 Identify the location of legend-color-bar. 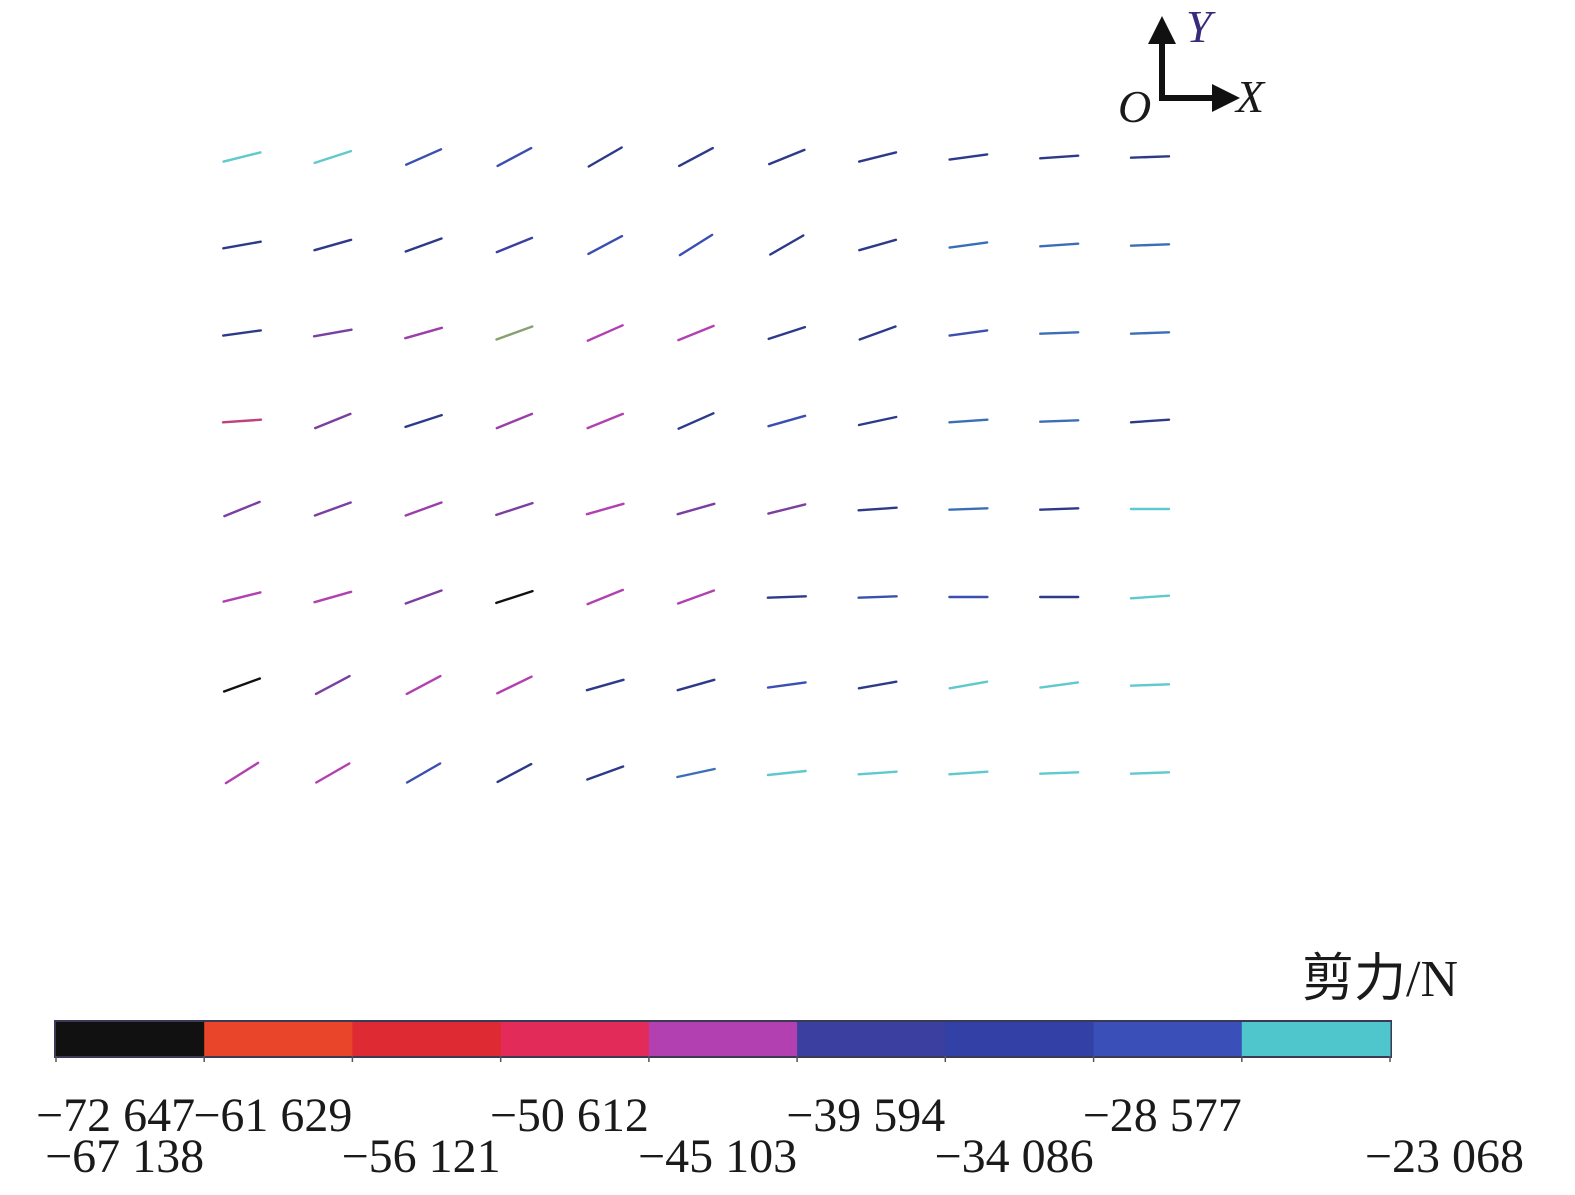
(723, 1039).